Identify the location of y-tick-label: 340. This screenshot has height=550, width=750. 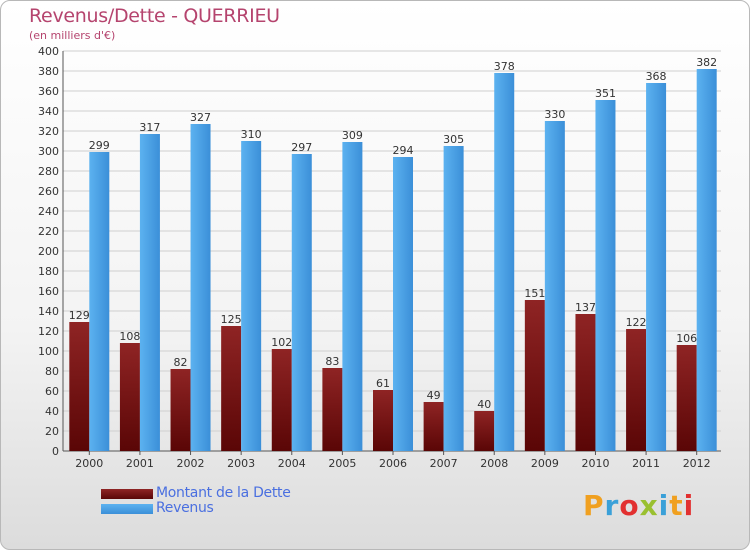
(48, 111).